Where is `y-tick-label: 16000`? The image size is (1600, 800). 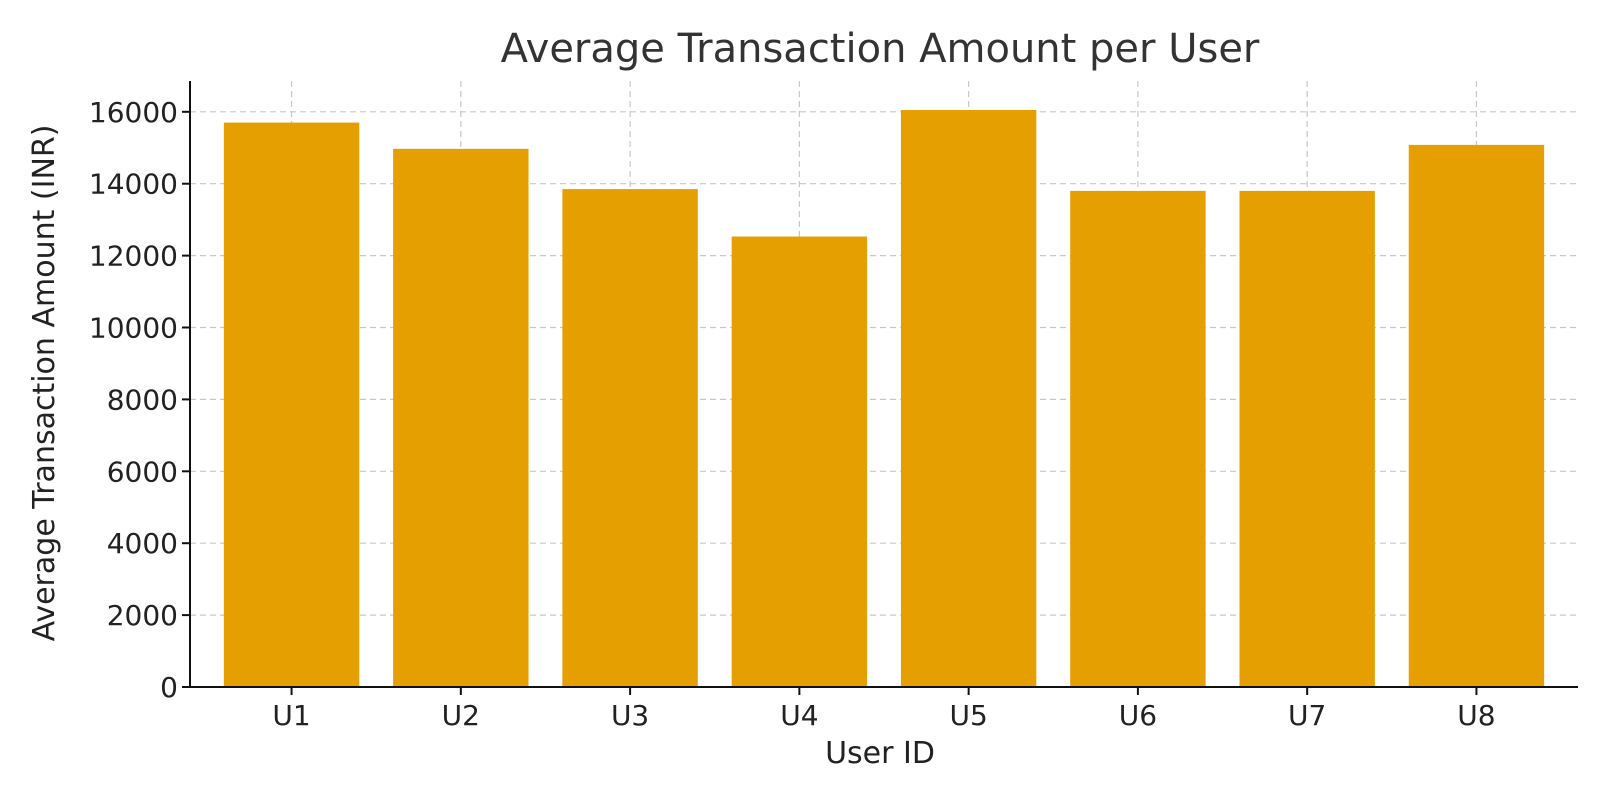 y-tick-label: 16000 is located at coordinates (133, 112).